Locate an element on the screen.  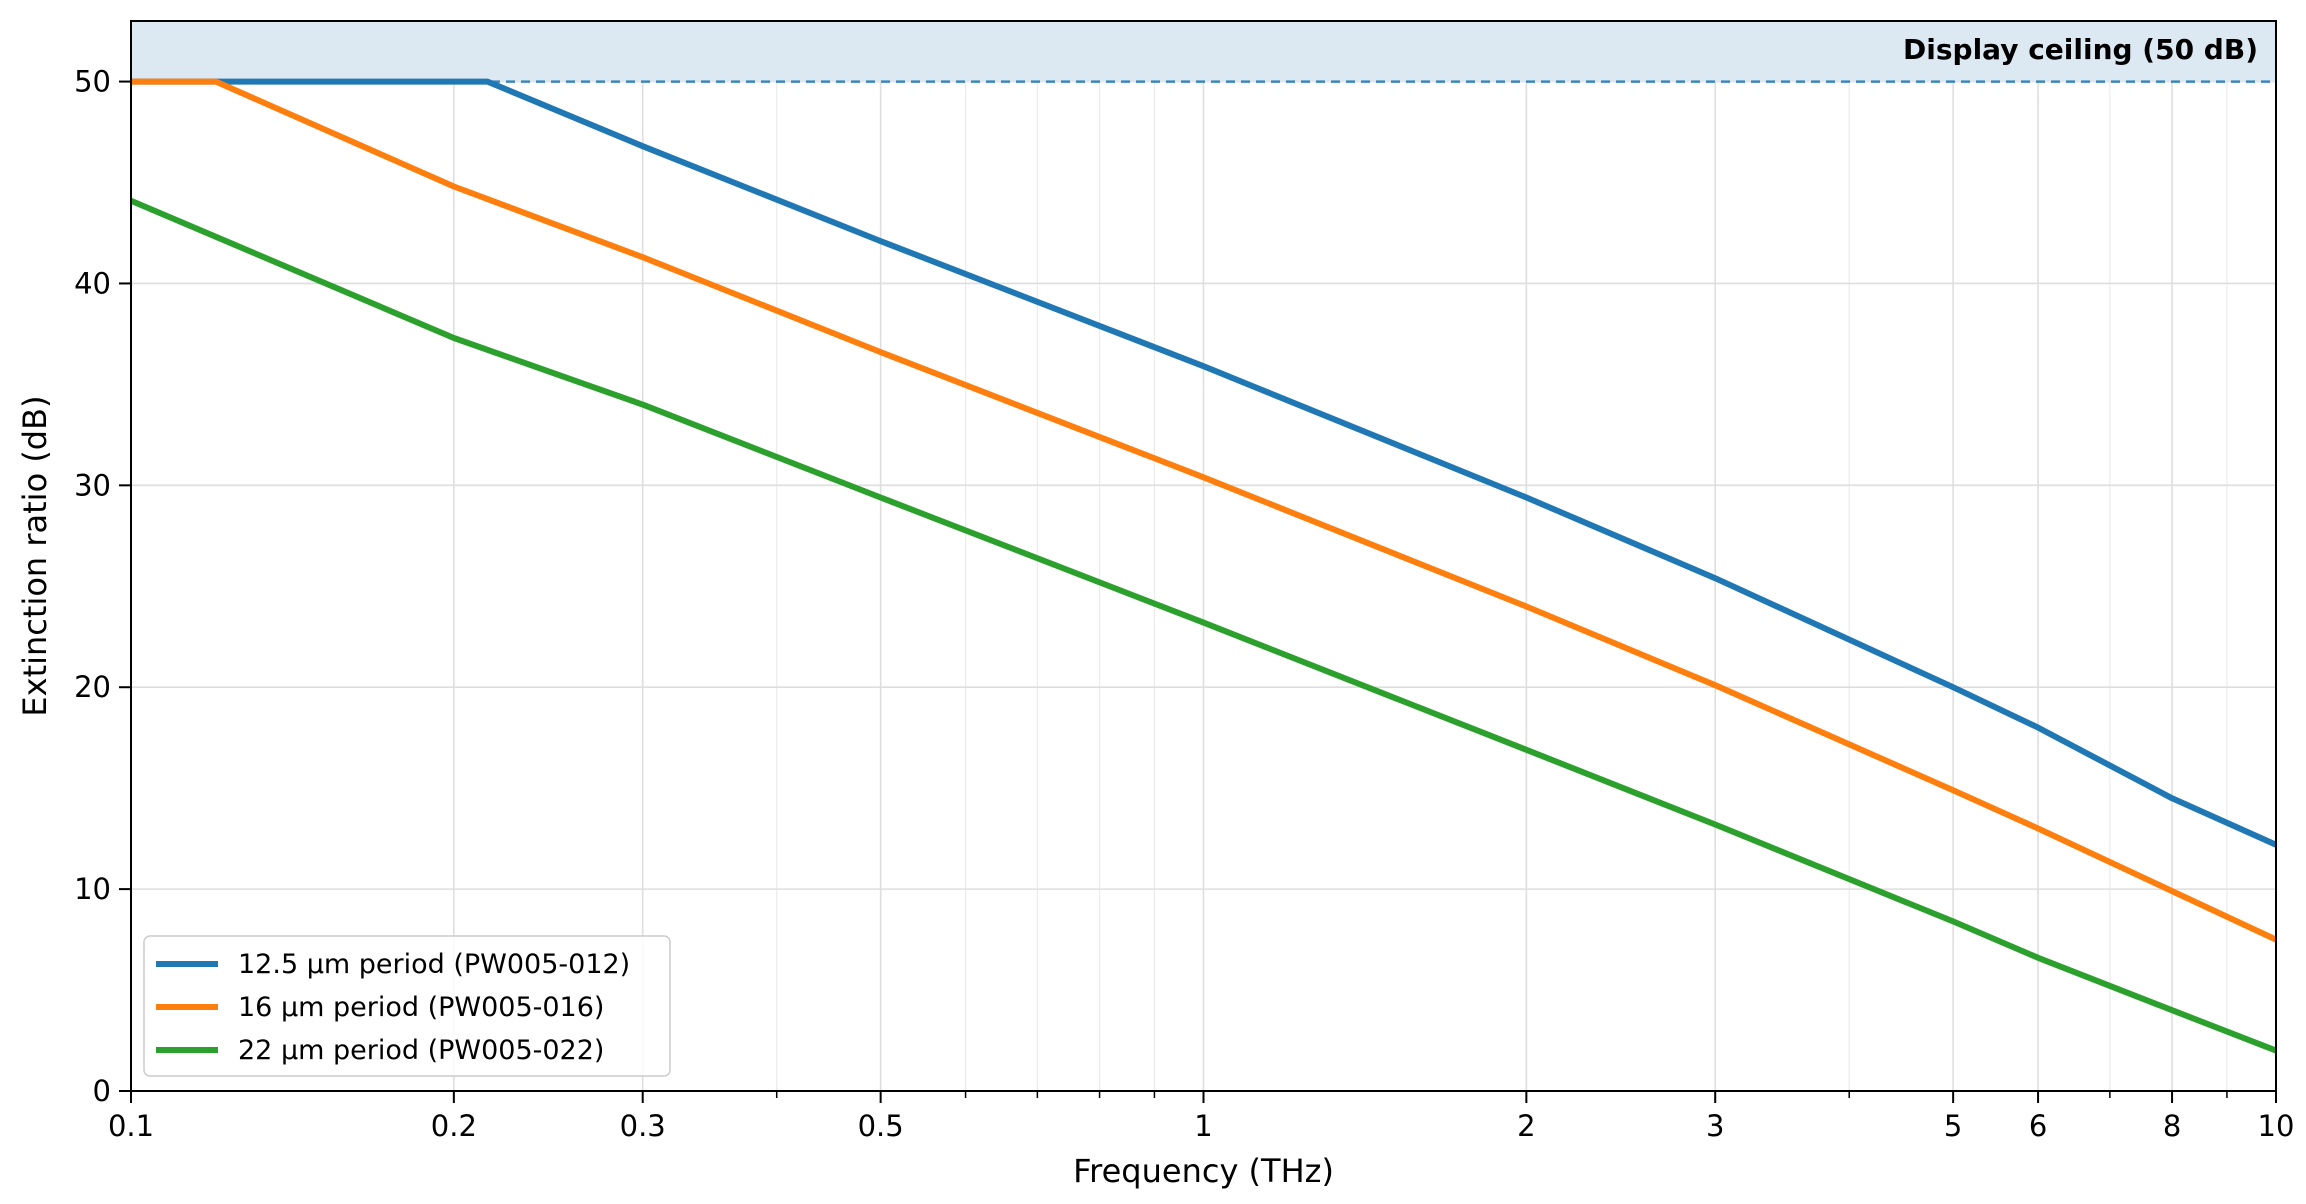
y-axis-label: Extinction ratio (dB) is located at coordinates (35, 555).